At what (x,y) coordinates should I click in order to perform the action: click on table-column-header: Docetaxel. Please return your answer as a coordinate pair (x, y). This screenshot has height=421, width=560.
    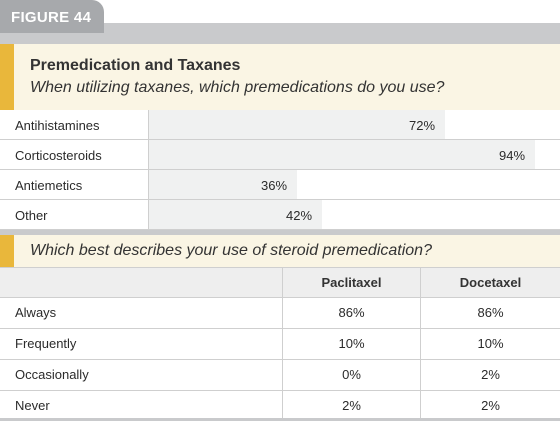
    Looking at the image, I should click on (490, 282).